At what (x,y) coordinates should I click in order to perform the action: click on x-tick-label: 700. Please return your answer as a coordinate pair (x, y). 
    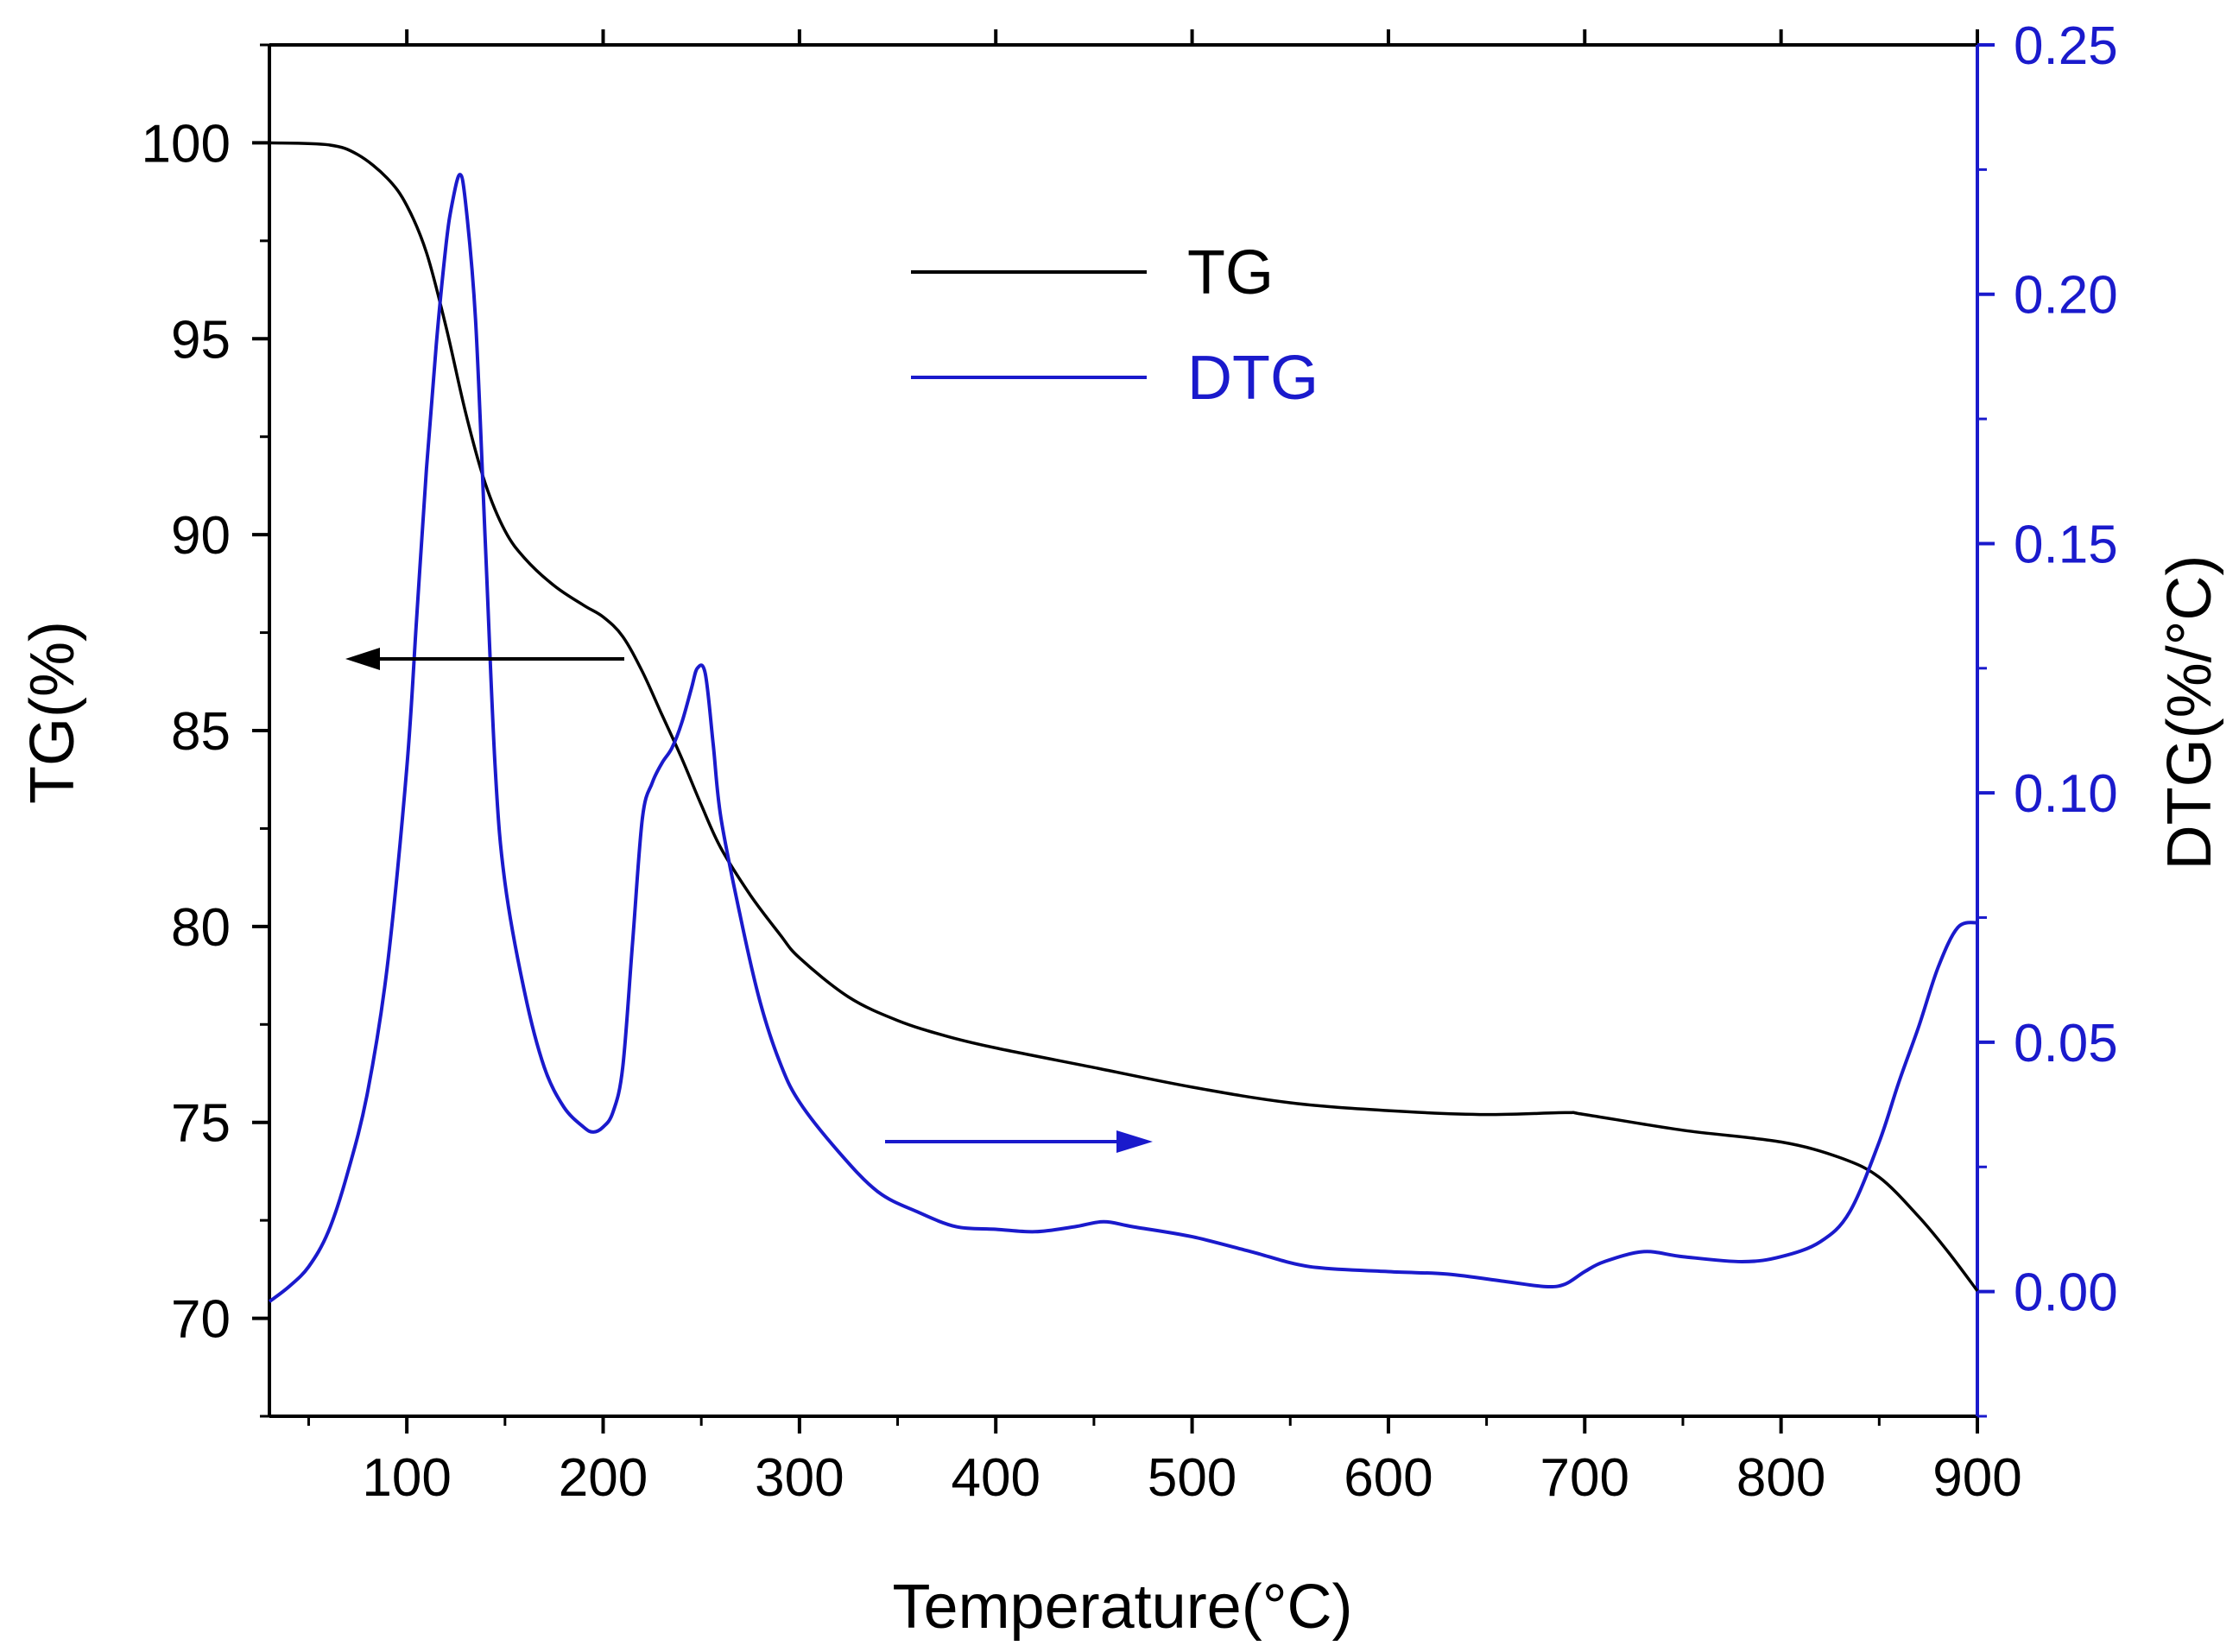
    Looking at the image, I should click on (1584, 1478).